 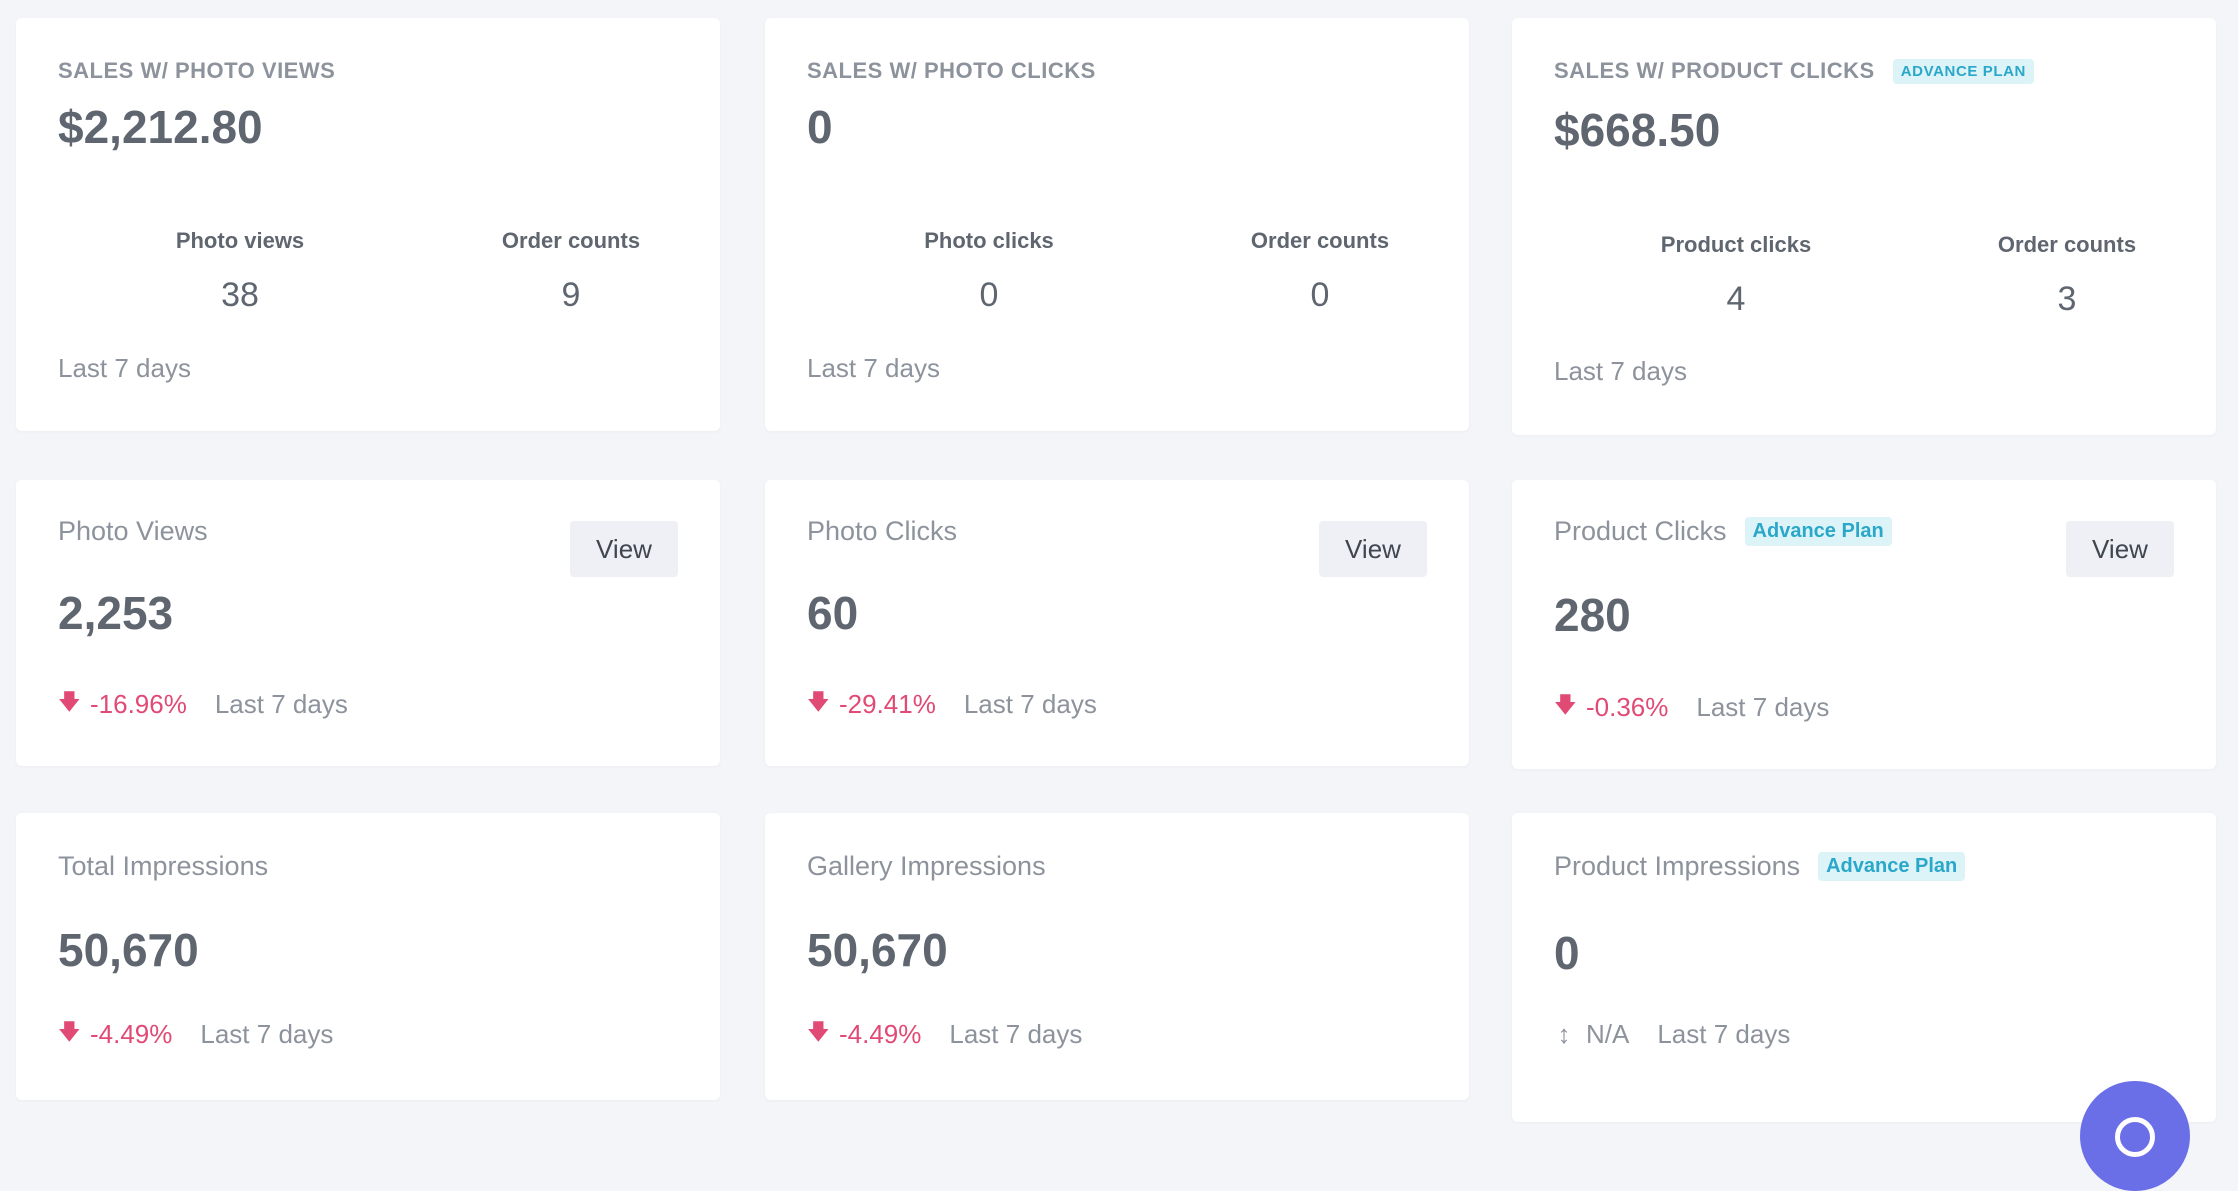 I want to click on stat-value: 3, so click(x=2067, y=299).